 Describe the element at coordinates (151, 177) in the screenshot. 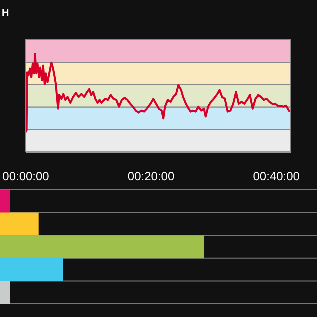

I see `x-tick-label: 00:20:00` at that location.